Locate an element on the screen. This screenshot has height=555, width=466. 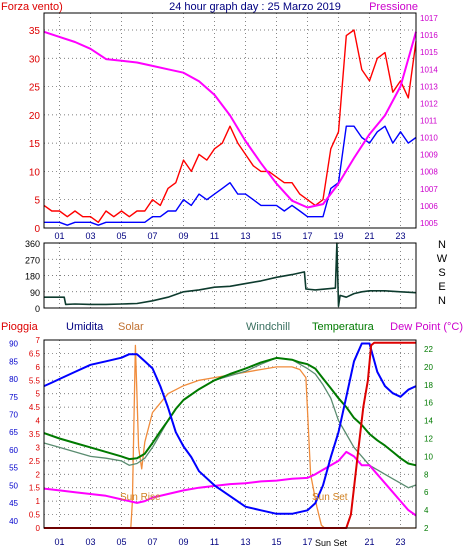
humidity-tick: 65 is located at coordinates (13, 432).